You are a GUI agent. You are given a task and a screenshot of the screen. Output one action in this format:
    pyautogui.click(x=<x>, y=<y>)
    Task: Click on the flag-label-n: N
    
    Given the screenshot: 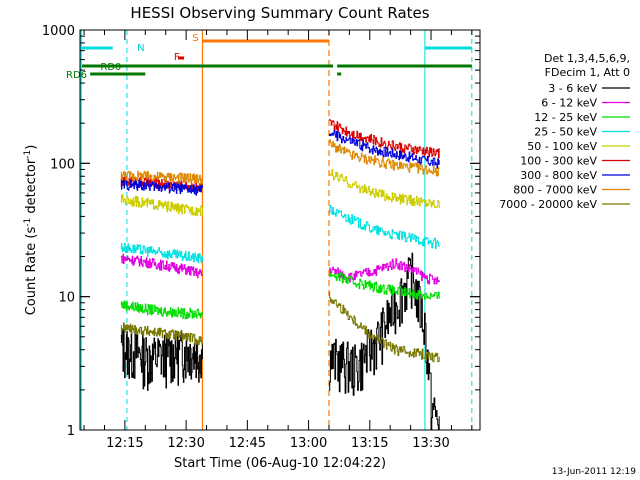 What is the action you would take?
    pyautogui.click(x=140, y=48)
    